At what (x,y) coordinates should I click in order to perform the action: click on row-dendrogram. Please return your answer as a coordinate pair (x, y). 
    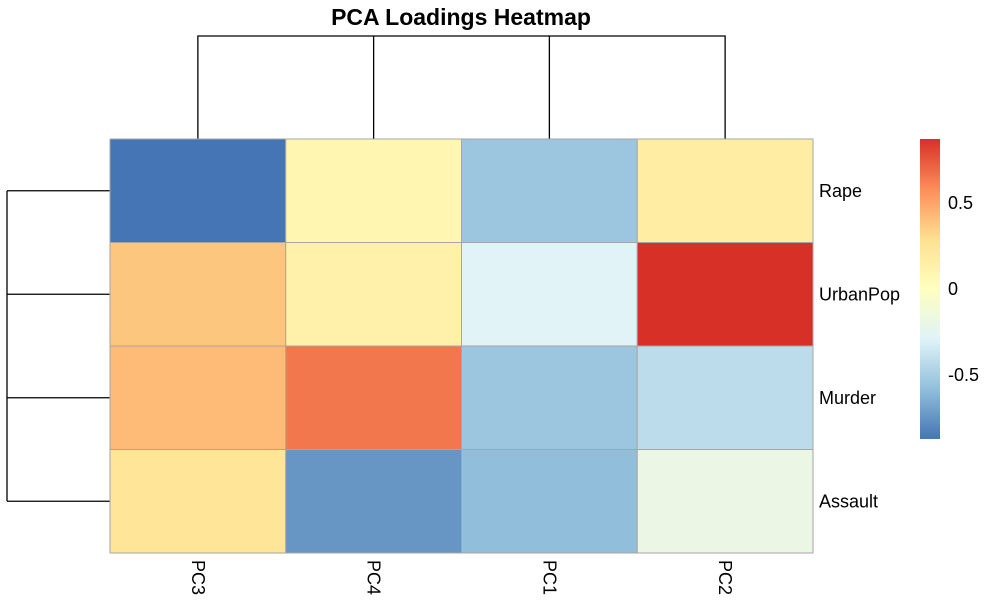
    Looking at the image, I should click on (58, 346).